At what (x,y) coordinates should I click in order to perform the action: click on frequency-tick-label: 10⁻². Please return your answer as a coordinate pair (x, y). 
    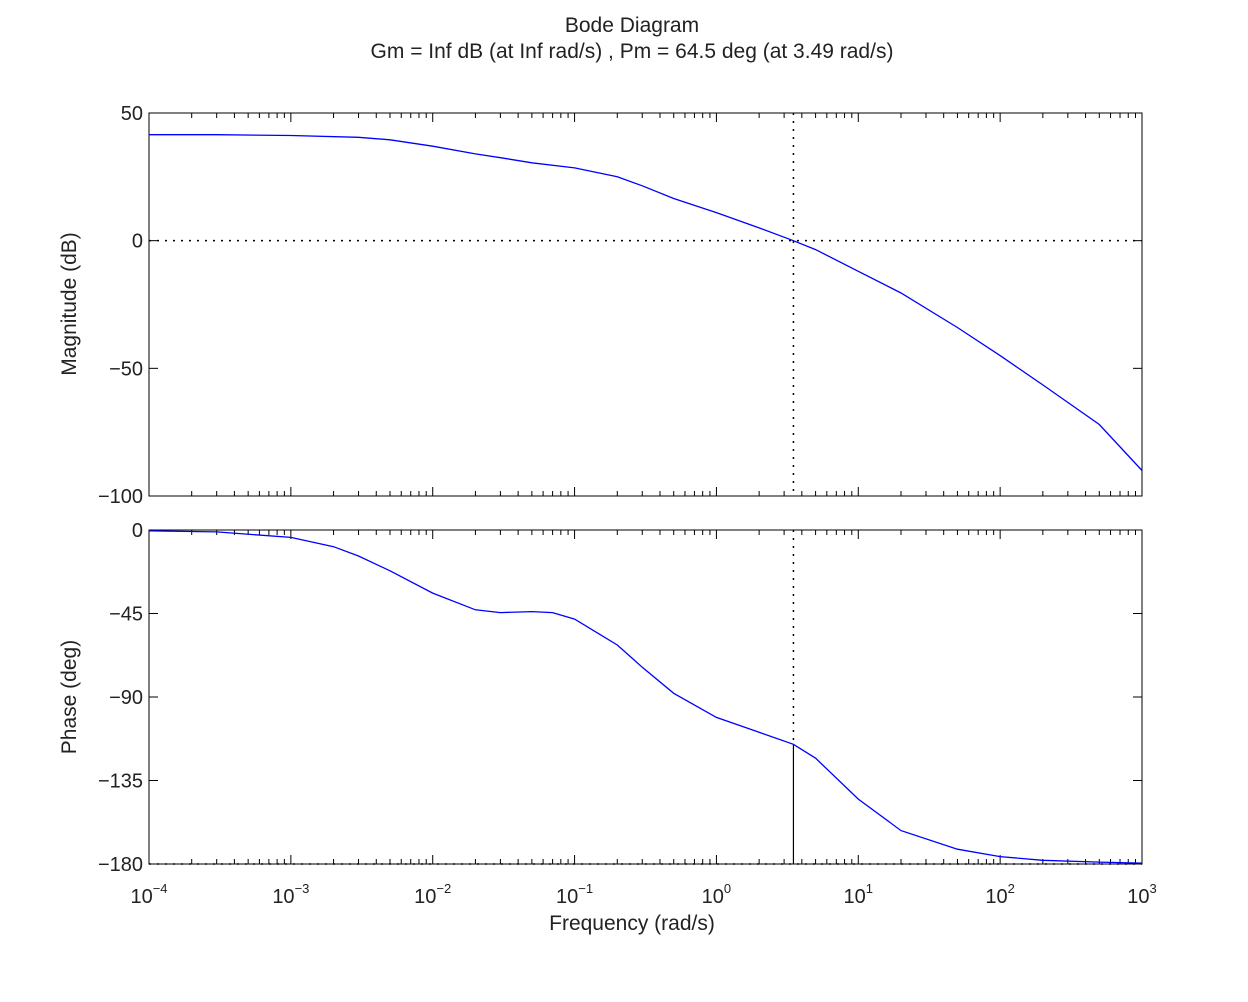
    Looking at the image, I should click on (432, 894).